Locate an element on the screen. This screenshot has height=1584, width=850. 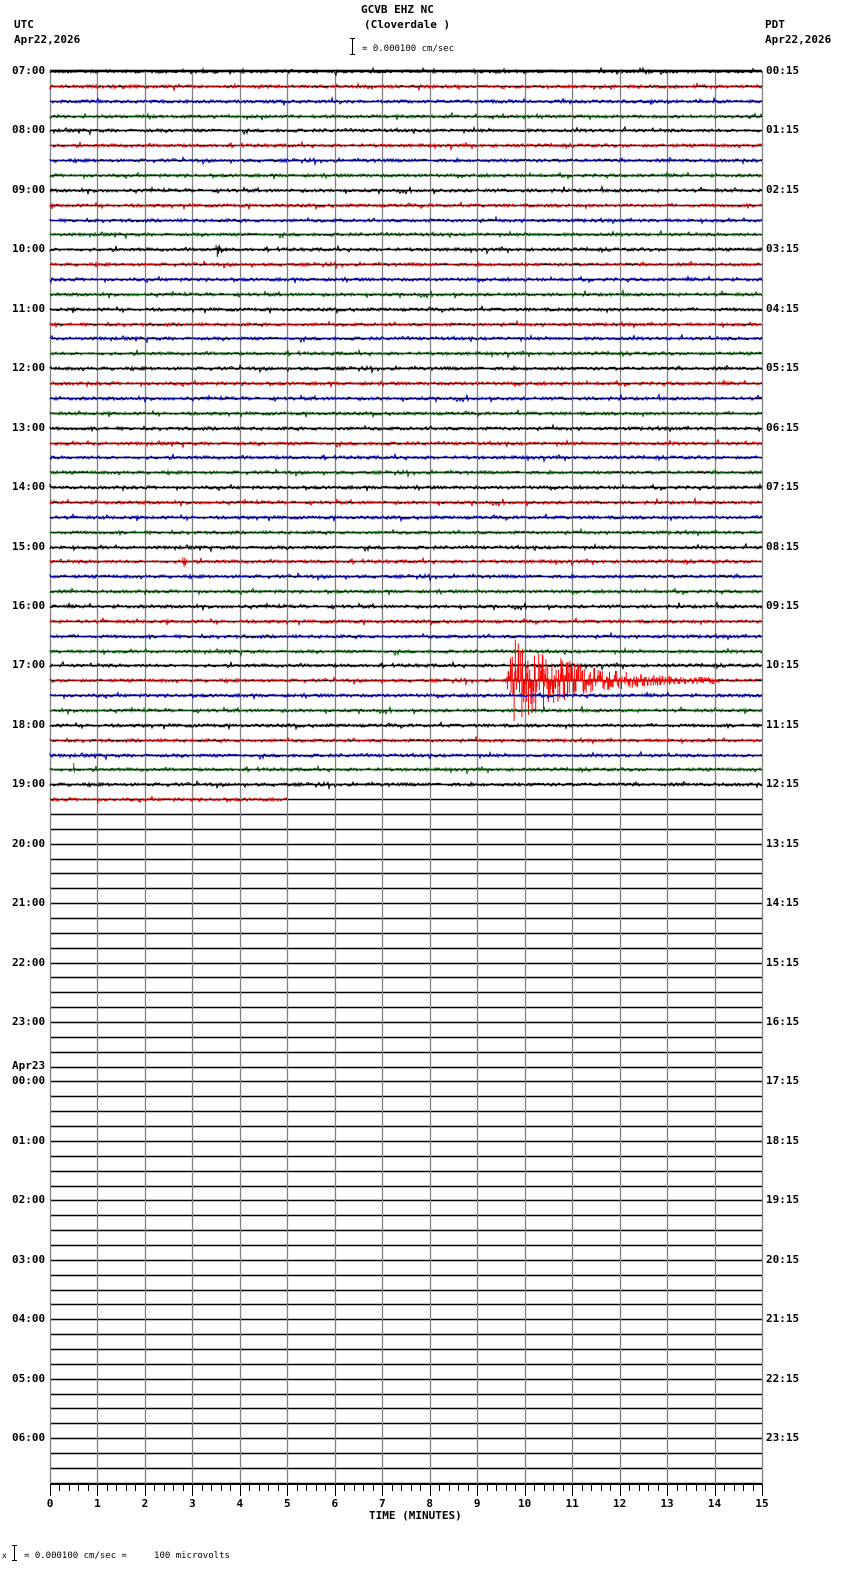
x-tick-label: 14 is located at coordinates (714, 1503).